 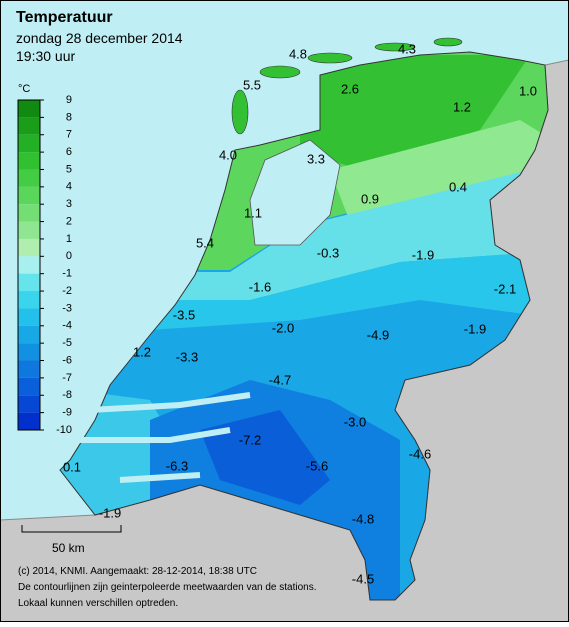 What do you see at coordinates (69, 256) in the screenshot?
I see `tick-label: 0` at bounding box center [69, 256].